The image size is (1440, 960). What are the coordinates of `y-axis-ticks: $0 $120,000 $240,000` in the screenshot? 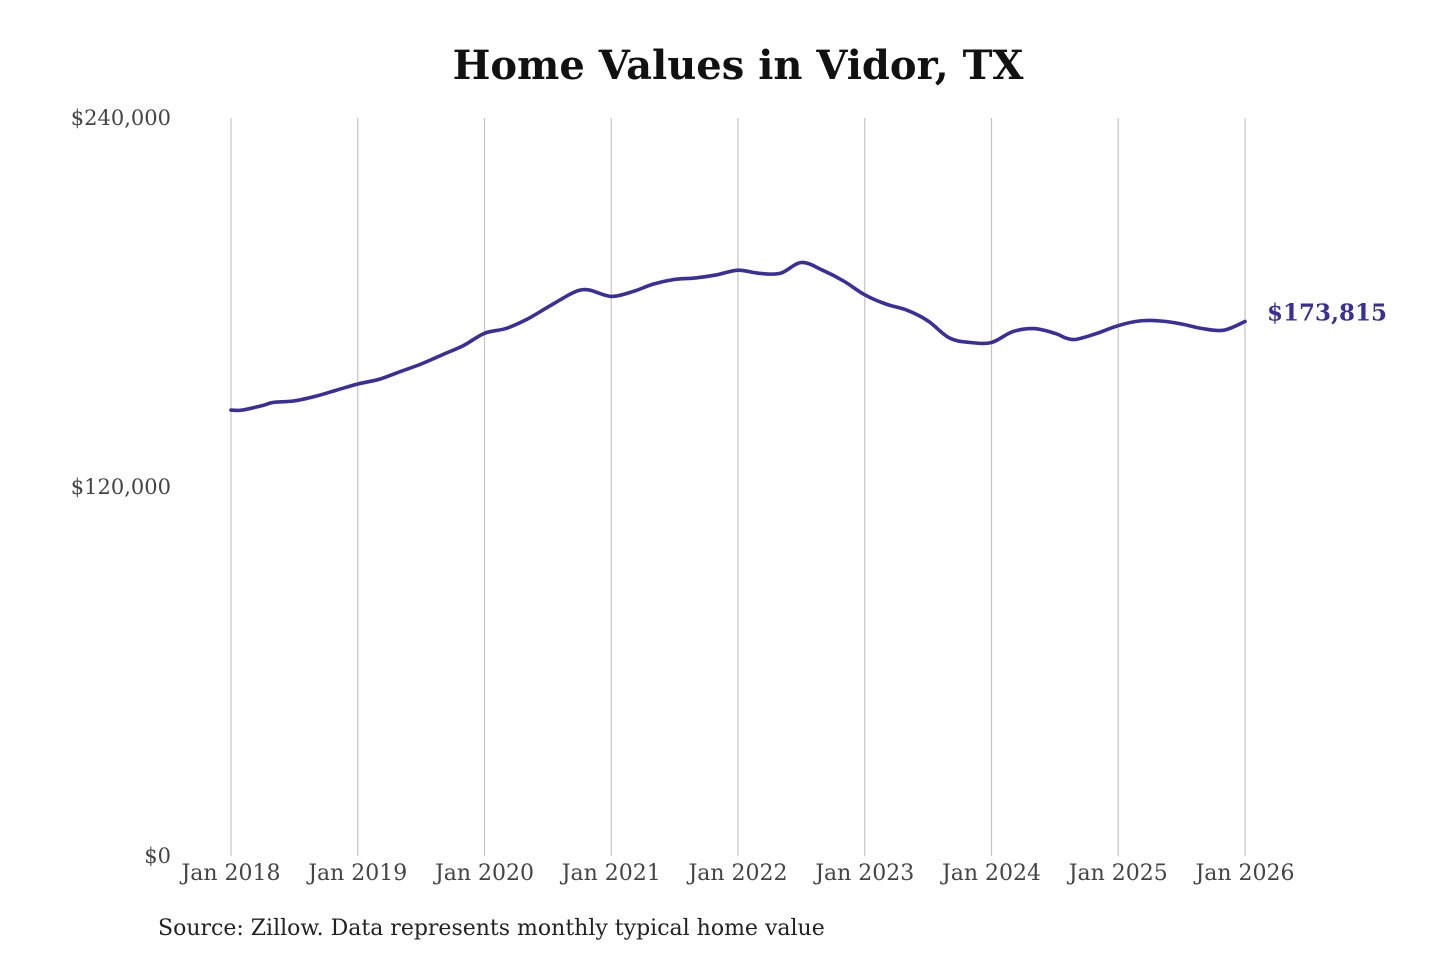 It's located at (121, 487).